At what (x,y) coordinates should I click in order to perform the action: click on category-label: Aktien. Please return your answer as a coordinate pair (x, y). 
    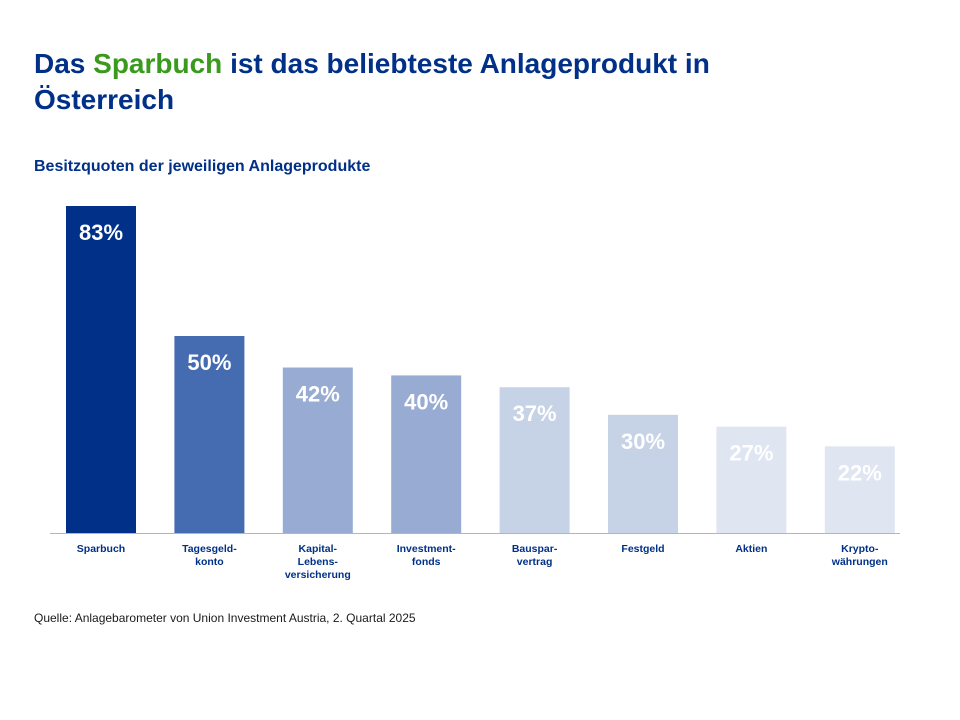
    Looking at the image, I should click on (751, 549).